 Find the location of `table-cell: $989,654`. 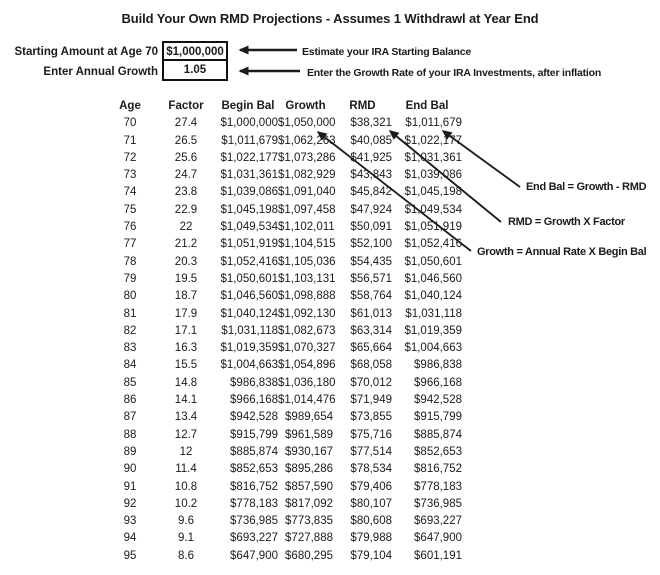

table-cell: $989,654 is located at coordinates (309, 417).